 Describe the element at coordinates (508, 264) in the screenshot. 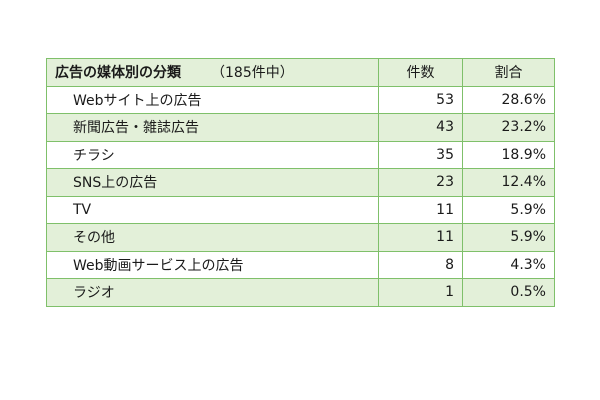

I see `row-ratio: 4.3%` at that location.